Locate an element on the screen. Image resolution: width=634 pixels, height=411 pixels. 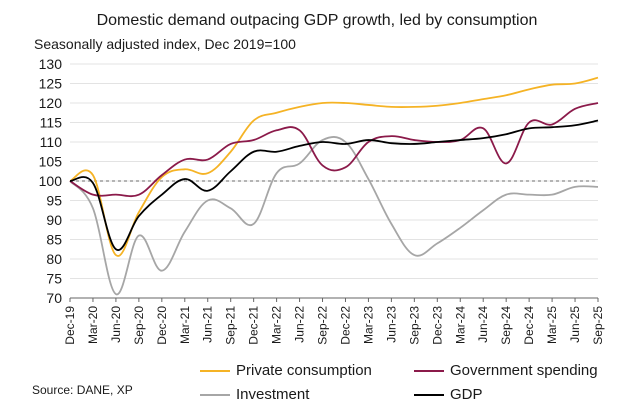
y-tick-label: 100 is located at coordinates (51, 181).